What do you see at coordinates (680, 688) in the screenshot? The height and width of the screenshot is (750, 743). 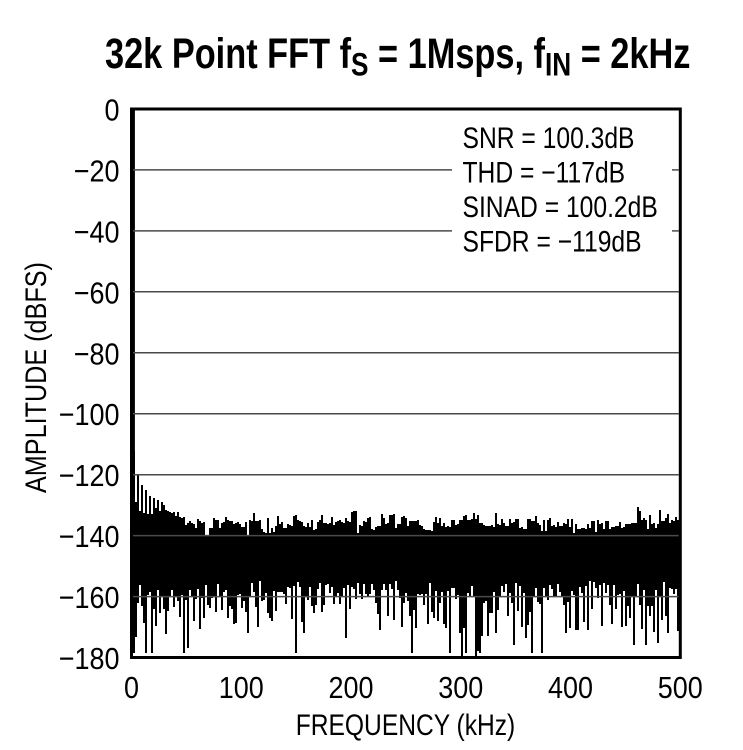 I see `svg-text: 500` at bounding box center [680, 688].